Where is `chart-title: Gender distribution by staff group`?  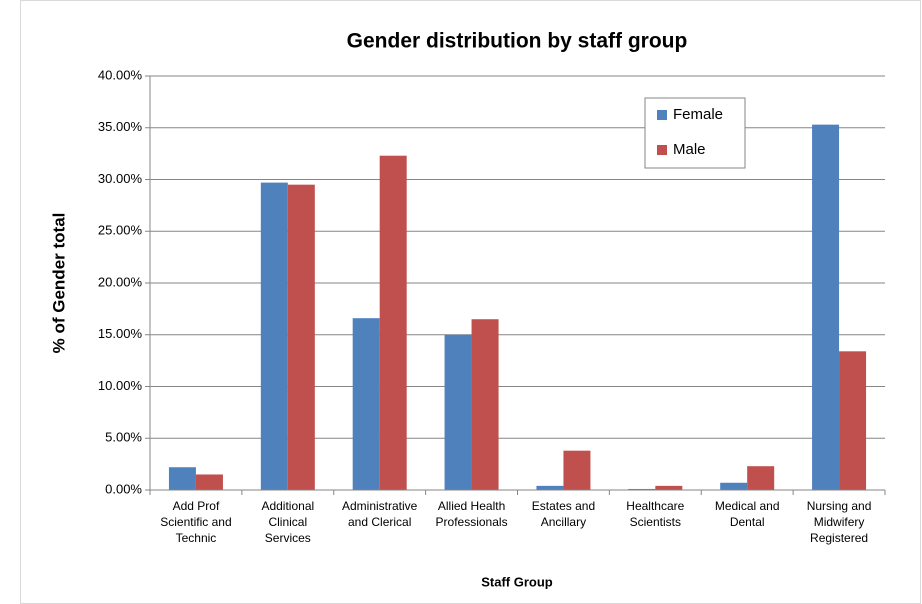
chart-title: Gender distribution by staff group is located at coordinates (517, 41).